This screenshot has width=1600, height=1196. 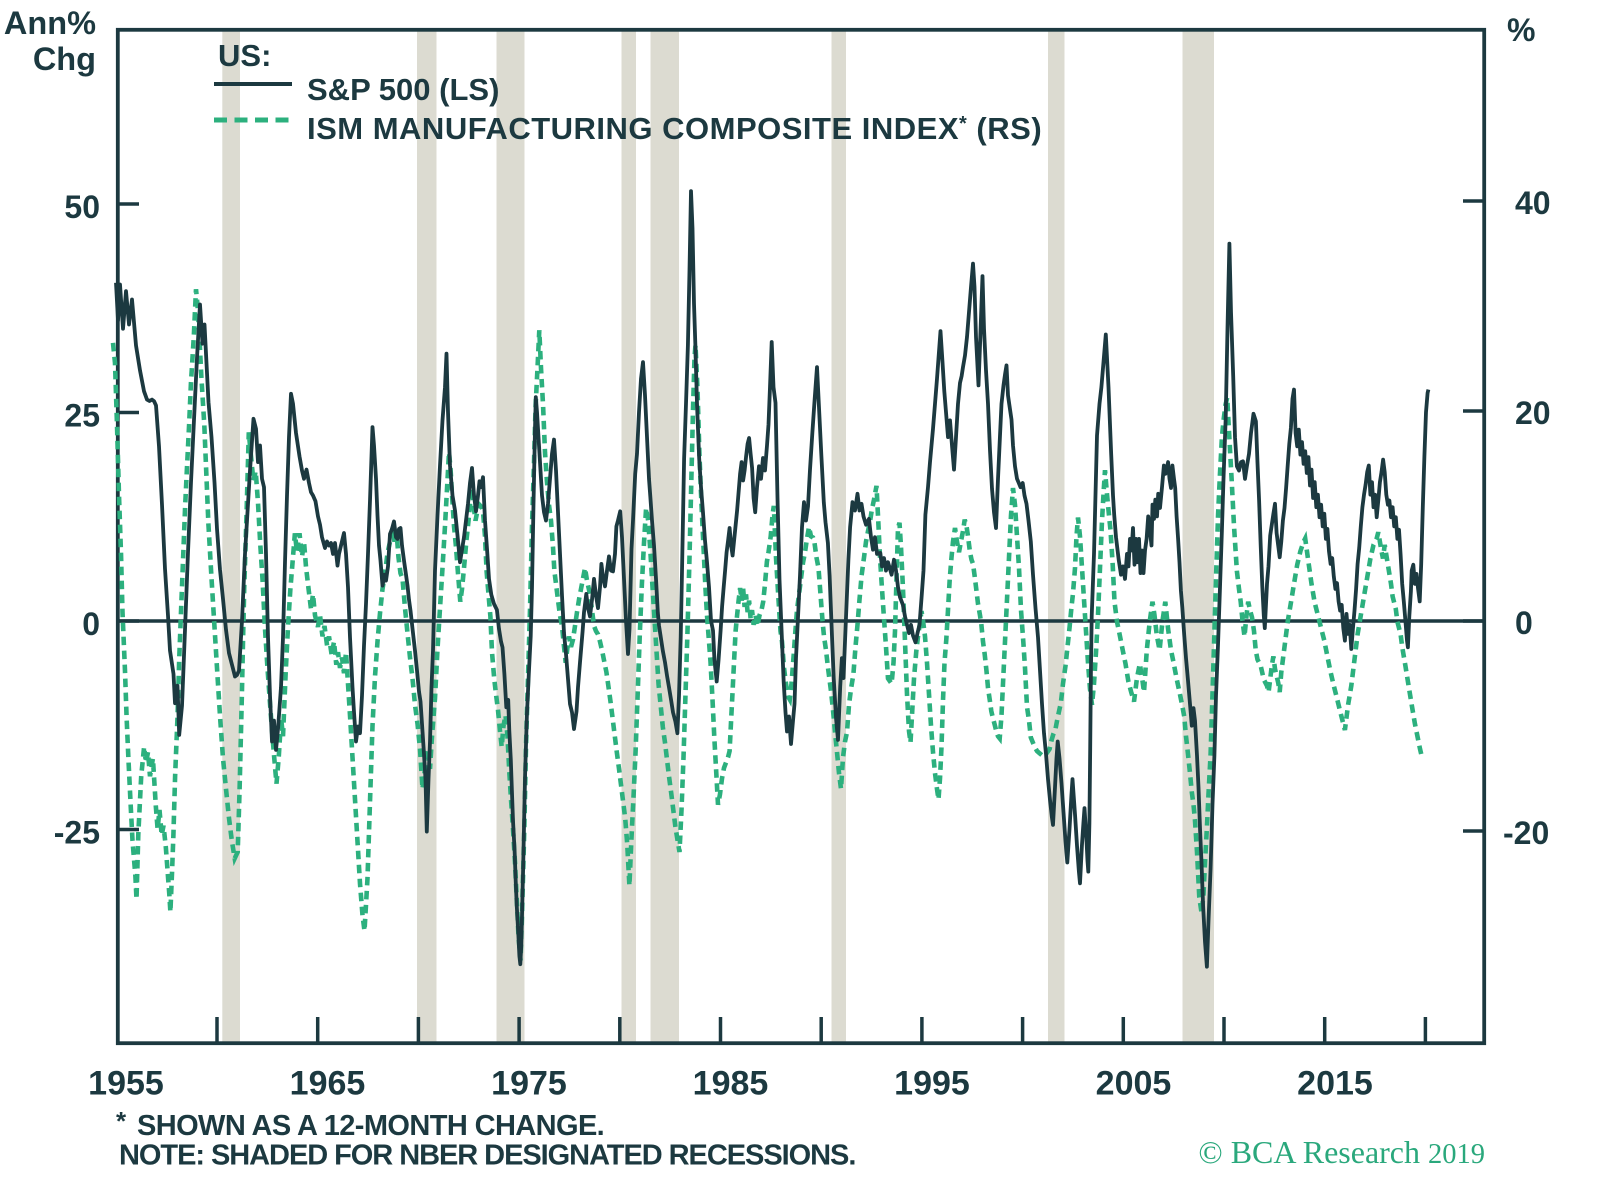 I want to click on svg-text: 1975, so click(x=529, y=1084).